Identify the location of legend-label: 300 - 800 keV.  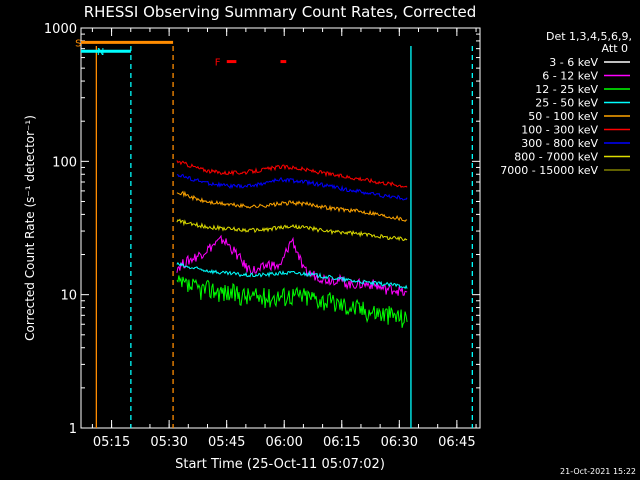
(559, 143).